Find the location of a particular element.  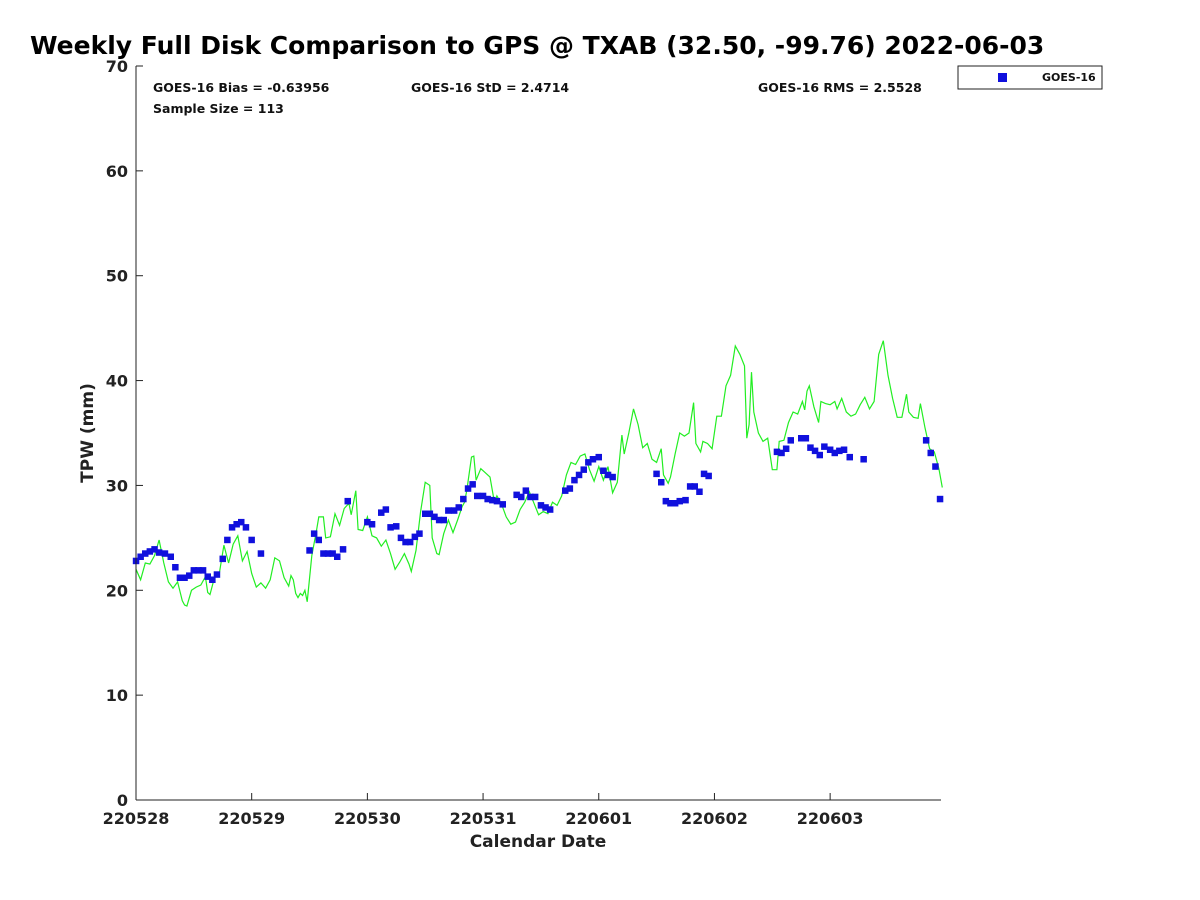

sample-size-stat: Sample Size = 113 is located at coordinates (218, 108).